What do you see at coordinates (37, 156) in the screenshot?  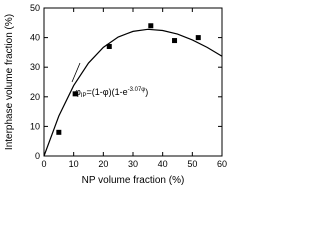 I see `y-tick-label: 0` at bounding box center [37, 156].